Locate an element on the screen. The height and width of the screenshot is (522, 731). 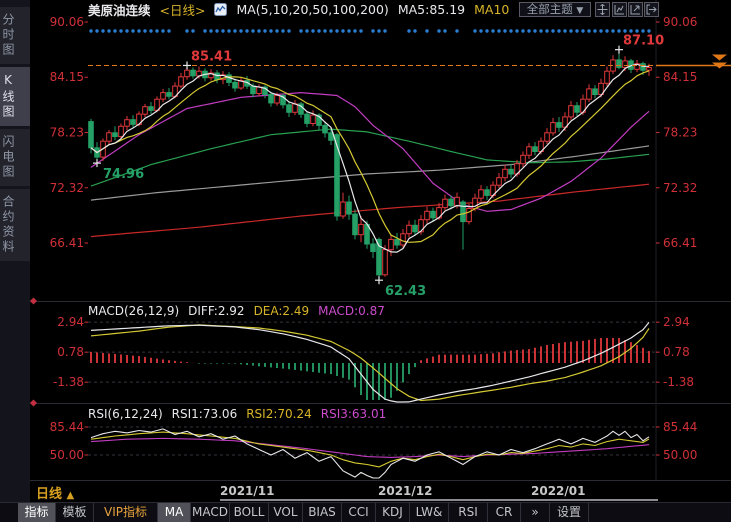
macd-diff-value: DIFF:2.92 is located at coordinates (216, 311).